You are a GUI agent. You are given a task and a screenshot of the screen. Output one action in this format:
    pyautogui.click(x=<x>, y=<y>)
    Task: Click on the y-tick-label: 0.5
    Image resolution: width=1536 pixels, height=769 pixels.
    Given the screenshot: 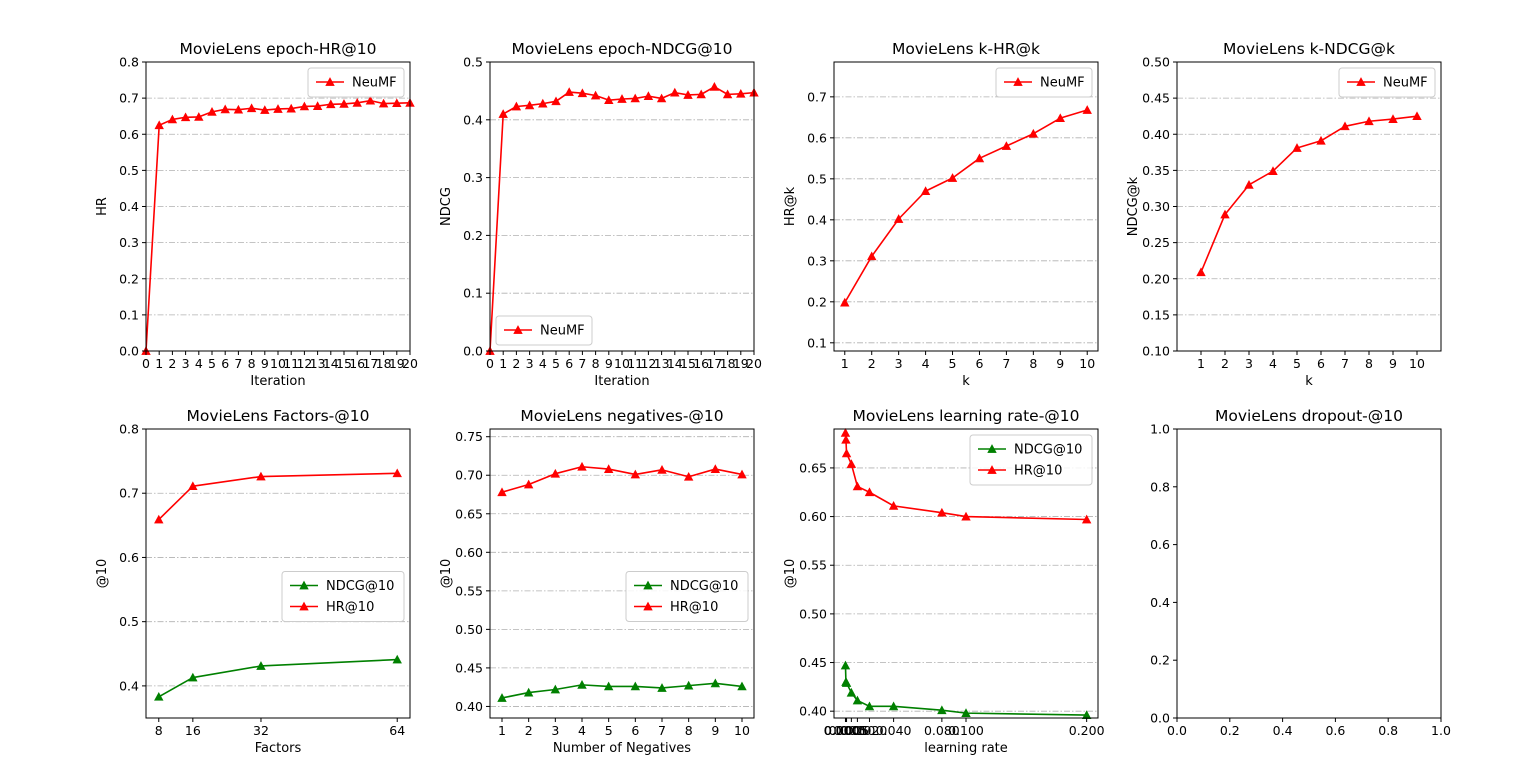 What is the action you would take?
    pyautogui.click(x=473, y=62)
    